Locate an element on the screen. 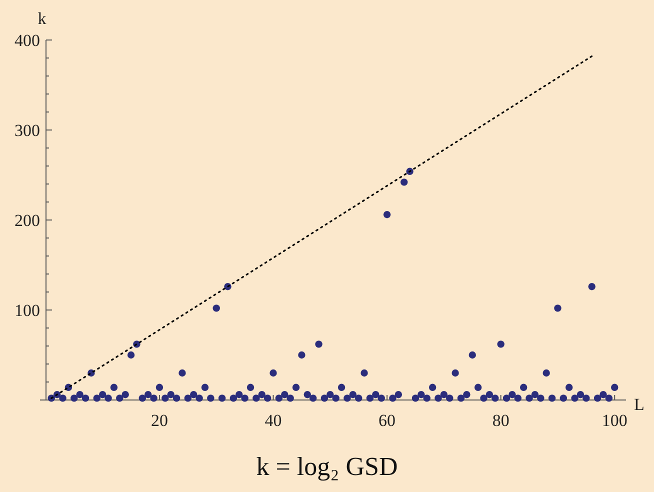 Image resolution: width=654 pixels, height=492 pixels. y-tick-label: 100 is located at coordinates (27, 310).